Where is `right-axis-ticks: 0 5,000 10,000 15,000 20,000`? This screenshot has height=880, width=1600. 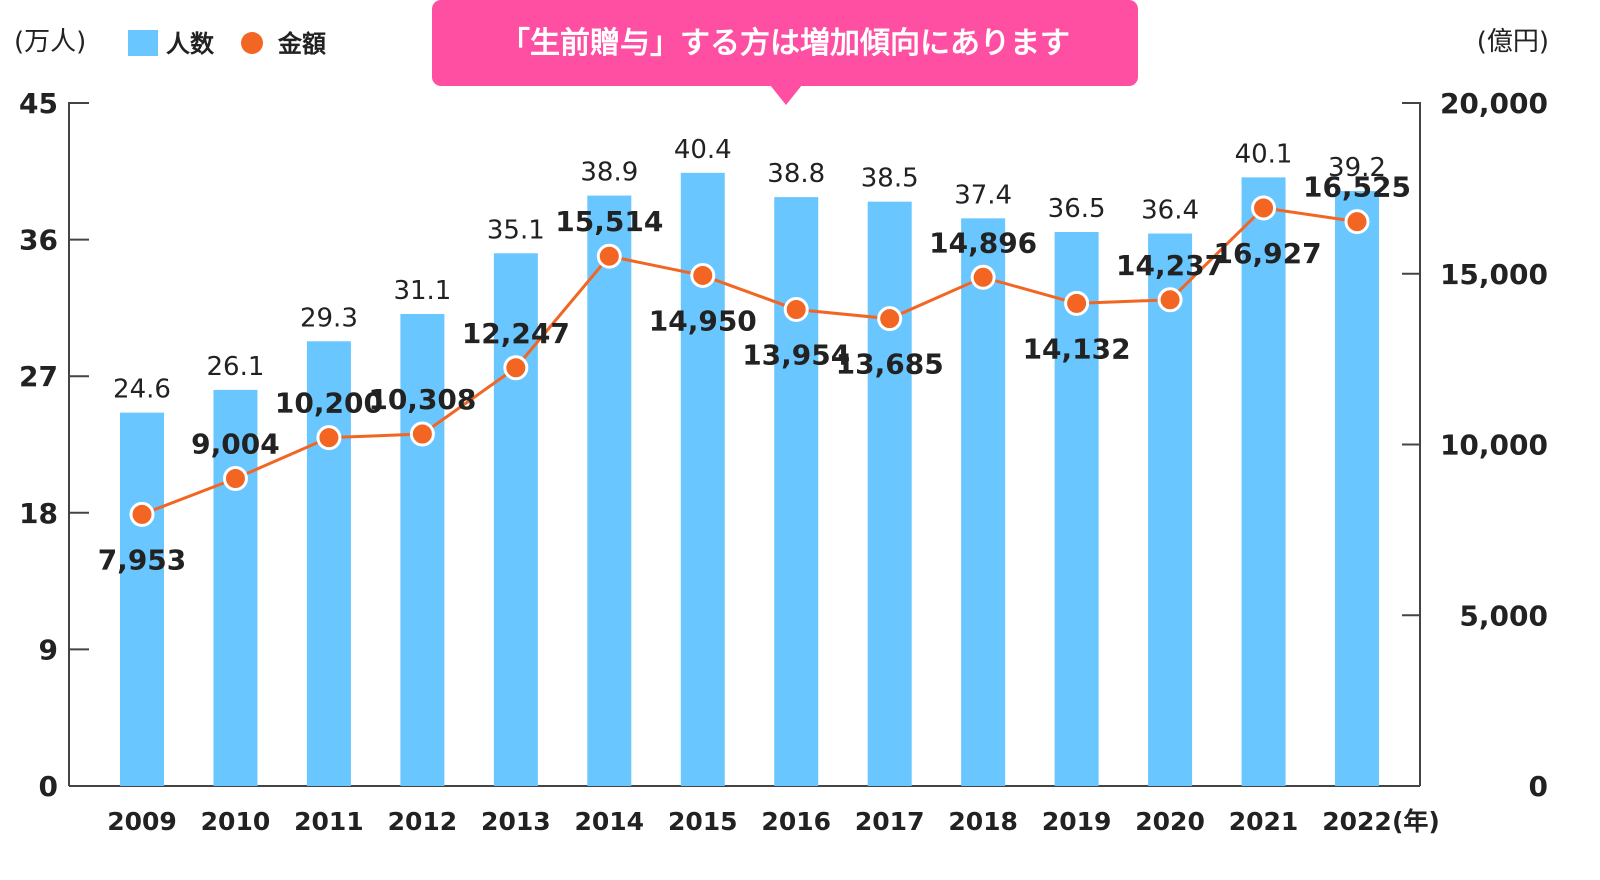 right-axis-ticks: 0 5,000 10,000 15,000 20,000 is located at coordinates (1475, 445).